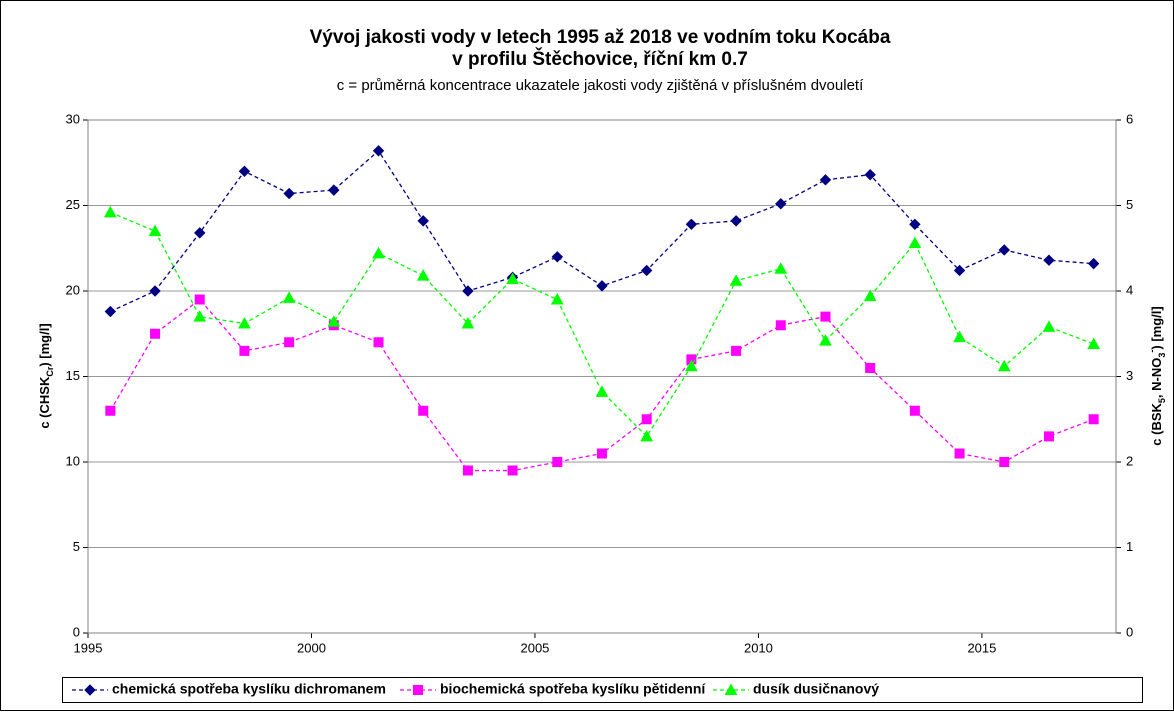  I want to click on y2-tick-label: 1, so click(1129, 546).